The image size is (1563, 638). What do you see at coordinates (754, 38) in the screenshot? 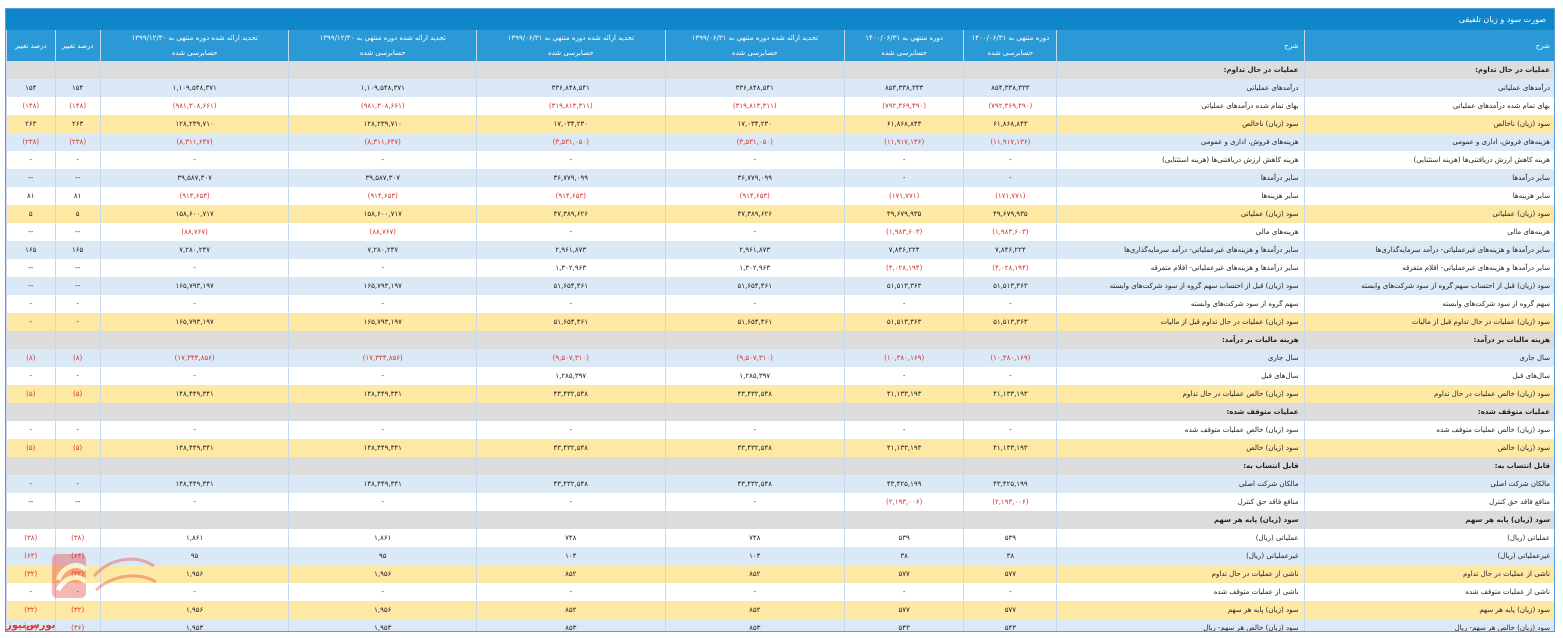
I see `column-header-period: تجدید ارائه شده دوره منتهی به ۱۳۹۹/۰۶/۳۱` at bounding box center [754, 38].